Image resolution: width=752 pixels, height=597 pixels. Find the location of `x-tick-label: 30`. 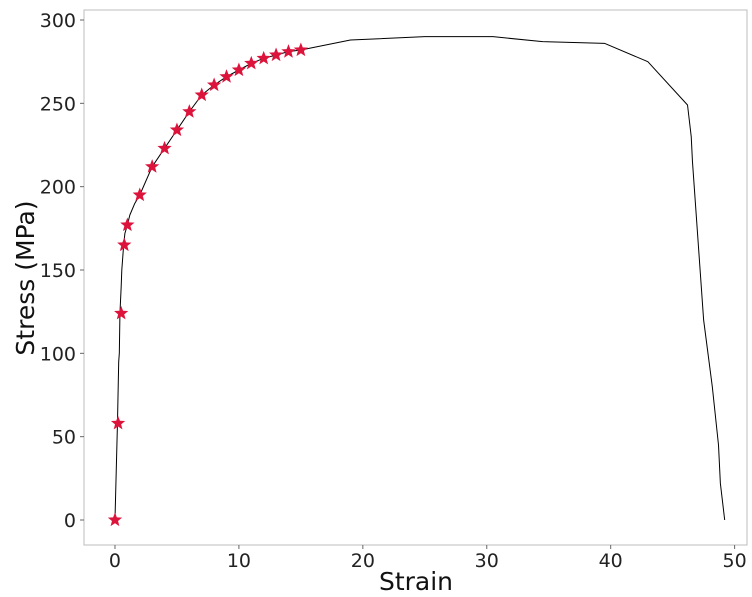

x-tick-label: 30 is located at coordinates (487, 561).